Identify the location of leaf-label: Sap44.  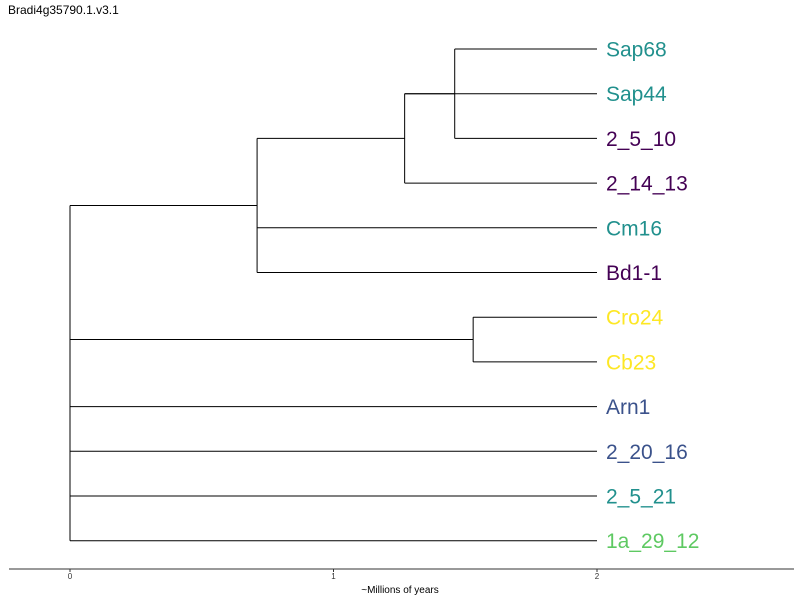
(636, 94).